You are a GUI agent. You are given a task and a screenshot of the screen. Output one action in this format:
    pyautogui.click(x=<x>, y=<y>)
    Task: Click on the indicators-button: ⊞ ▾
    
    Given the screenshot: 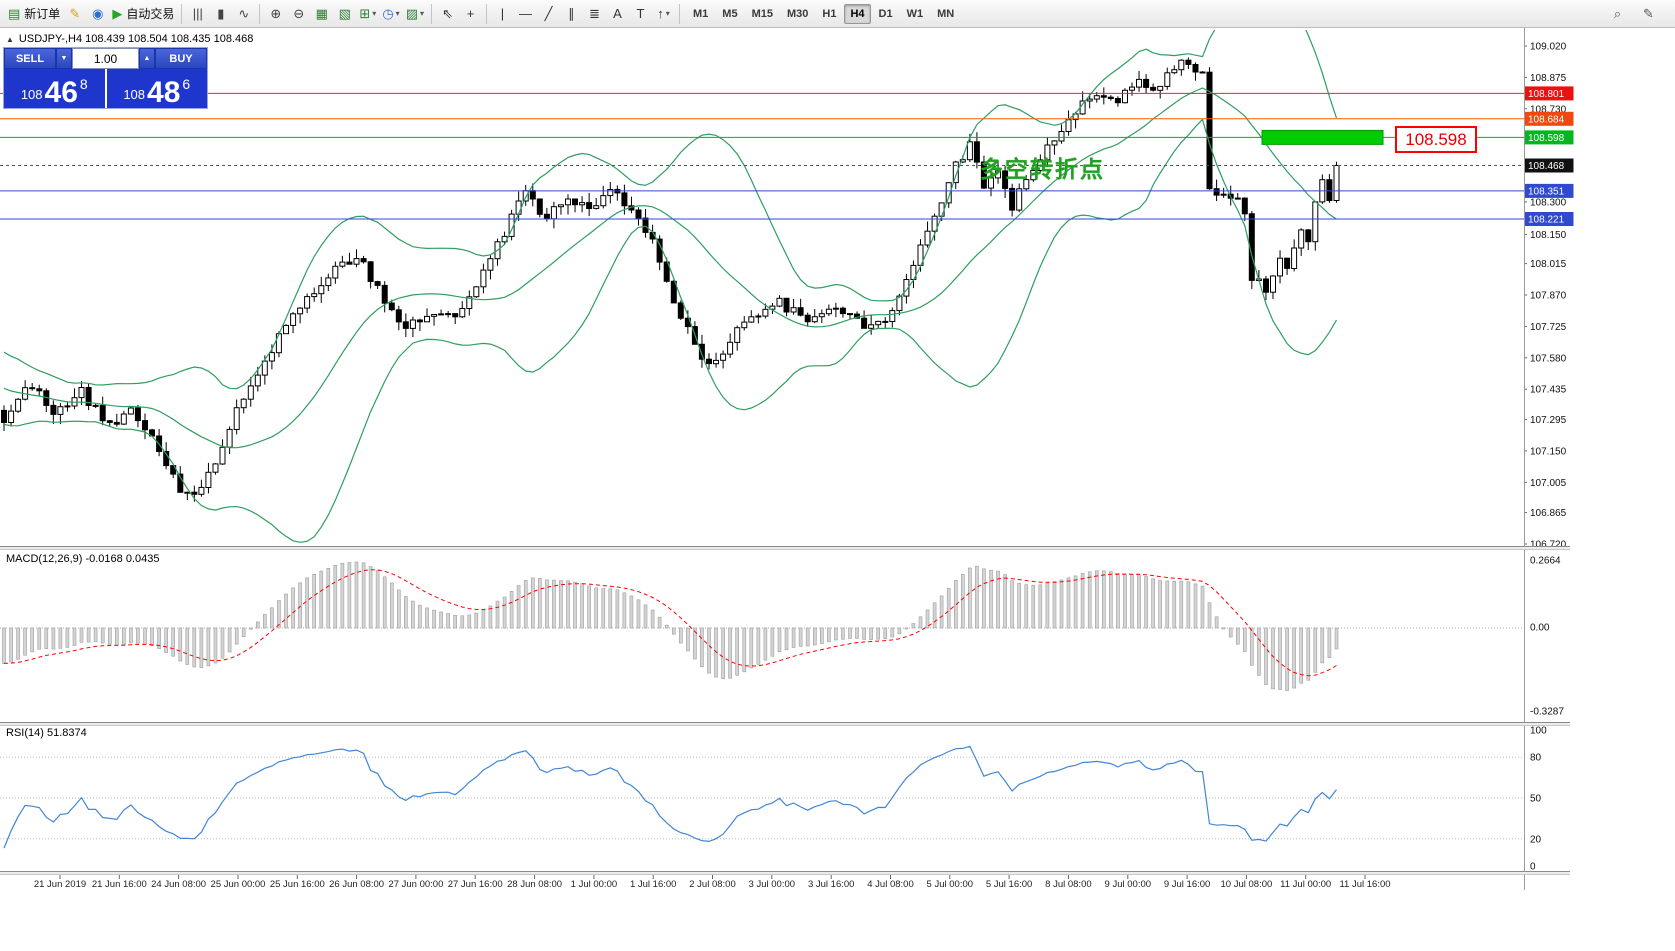 What is the action you would take?
    pyautogui.click(x=367, y=14)
    